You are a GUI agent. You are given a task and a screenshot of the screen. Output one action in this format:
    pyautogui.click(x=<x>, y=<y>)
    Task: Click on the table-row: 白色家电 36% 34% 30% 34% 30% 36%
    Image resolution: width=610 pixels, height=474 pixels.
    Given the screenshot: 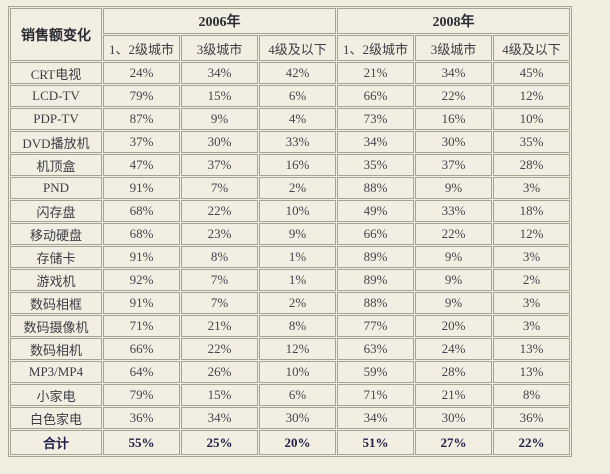 What is the action you would take?
    pyautogui.click(x=290, y=418)
    